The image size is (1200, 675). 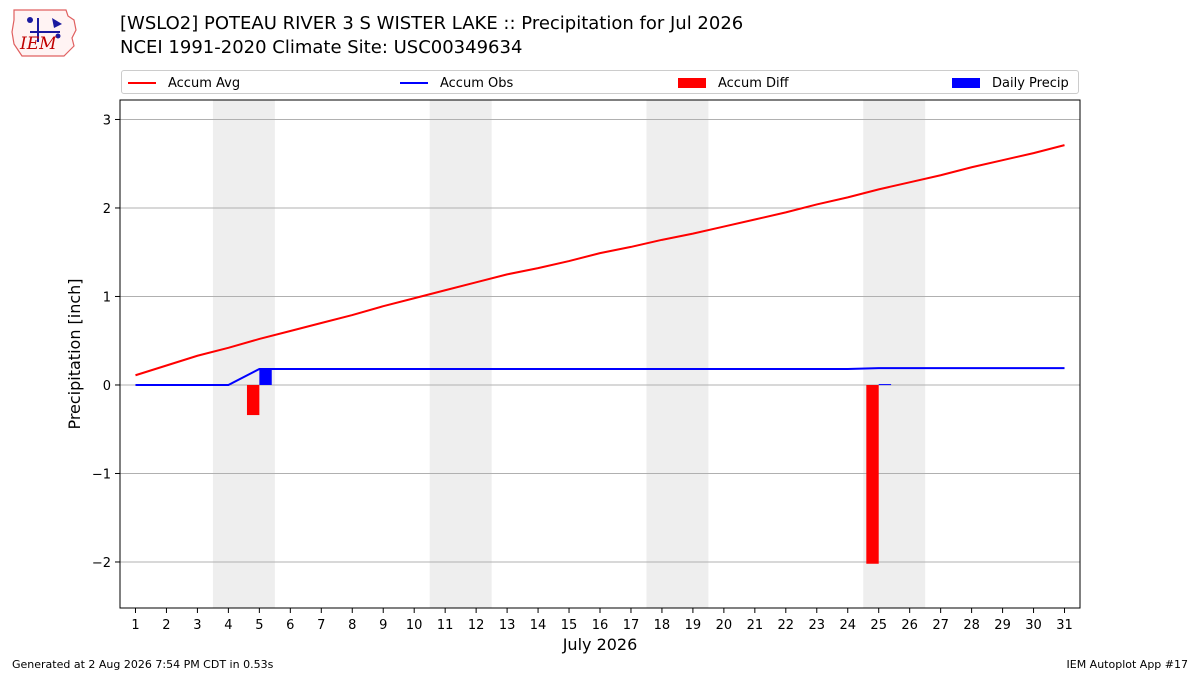 I want to click on y-axis-label: Precipitation [inch], so click(x=74, y=353).